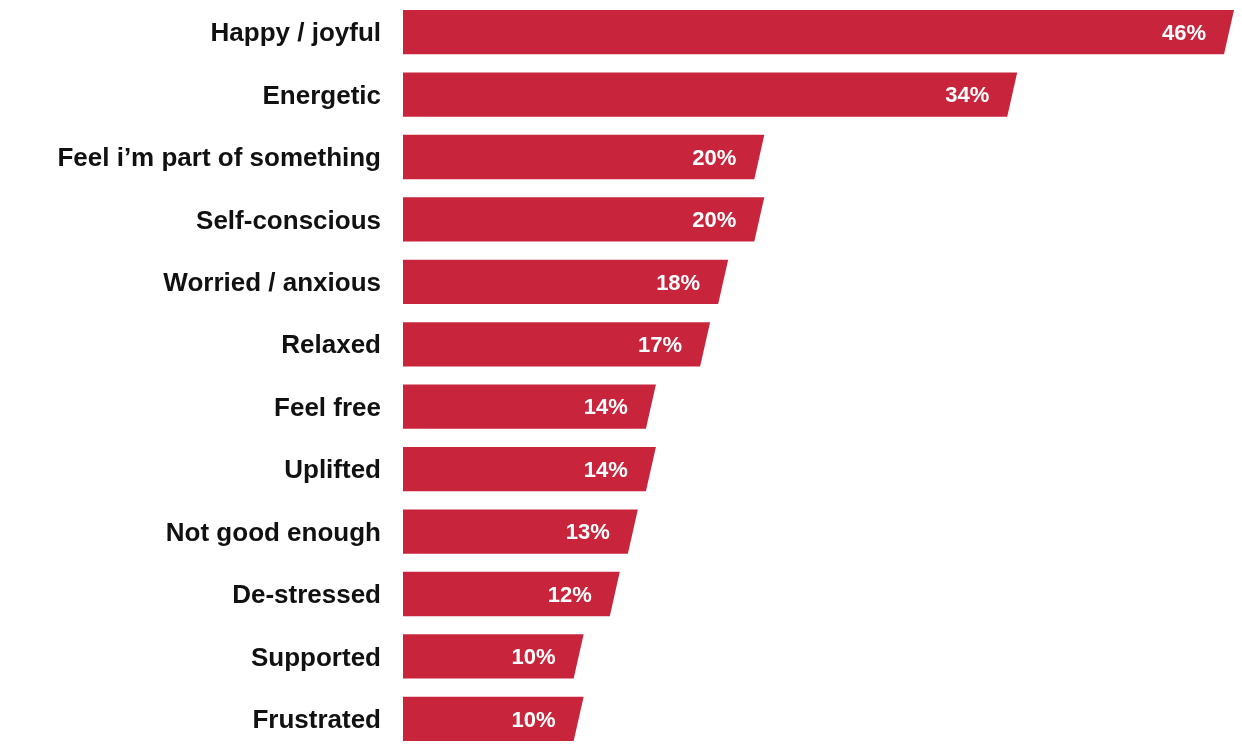  I want to click on y-tick-label: Relaxed, so click(331, 344).